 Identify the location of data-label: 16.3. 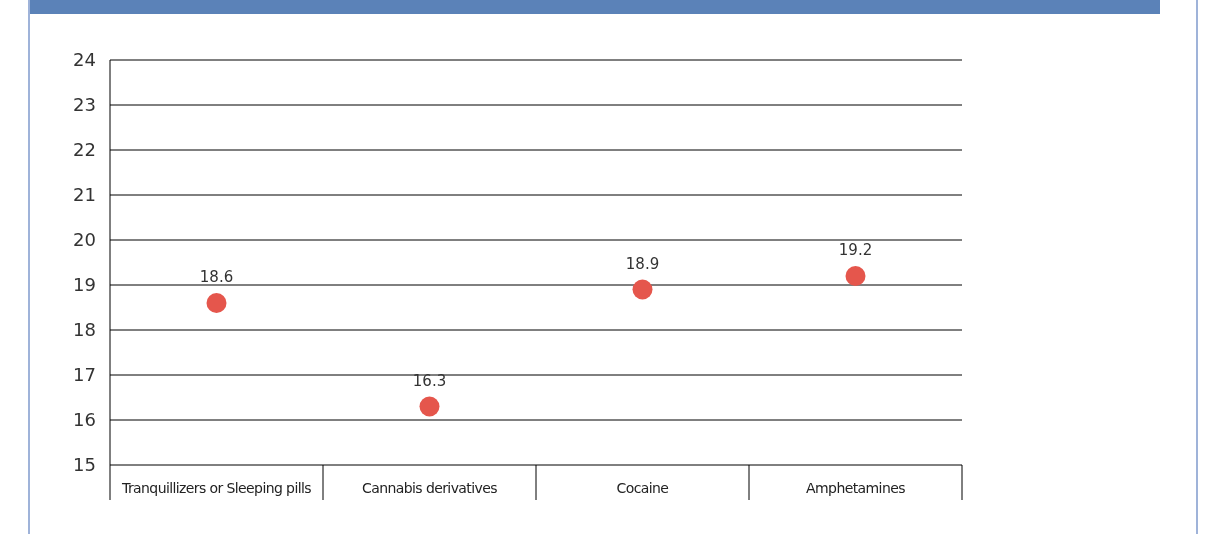
(429, 380).